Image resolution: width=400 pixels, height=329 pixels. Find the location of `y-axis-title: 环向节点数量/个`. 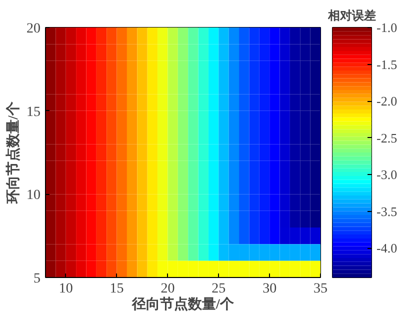

y-axis-title: 环向节点数量/个 is located at coordinates (14, 152).